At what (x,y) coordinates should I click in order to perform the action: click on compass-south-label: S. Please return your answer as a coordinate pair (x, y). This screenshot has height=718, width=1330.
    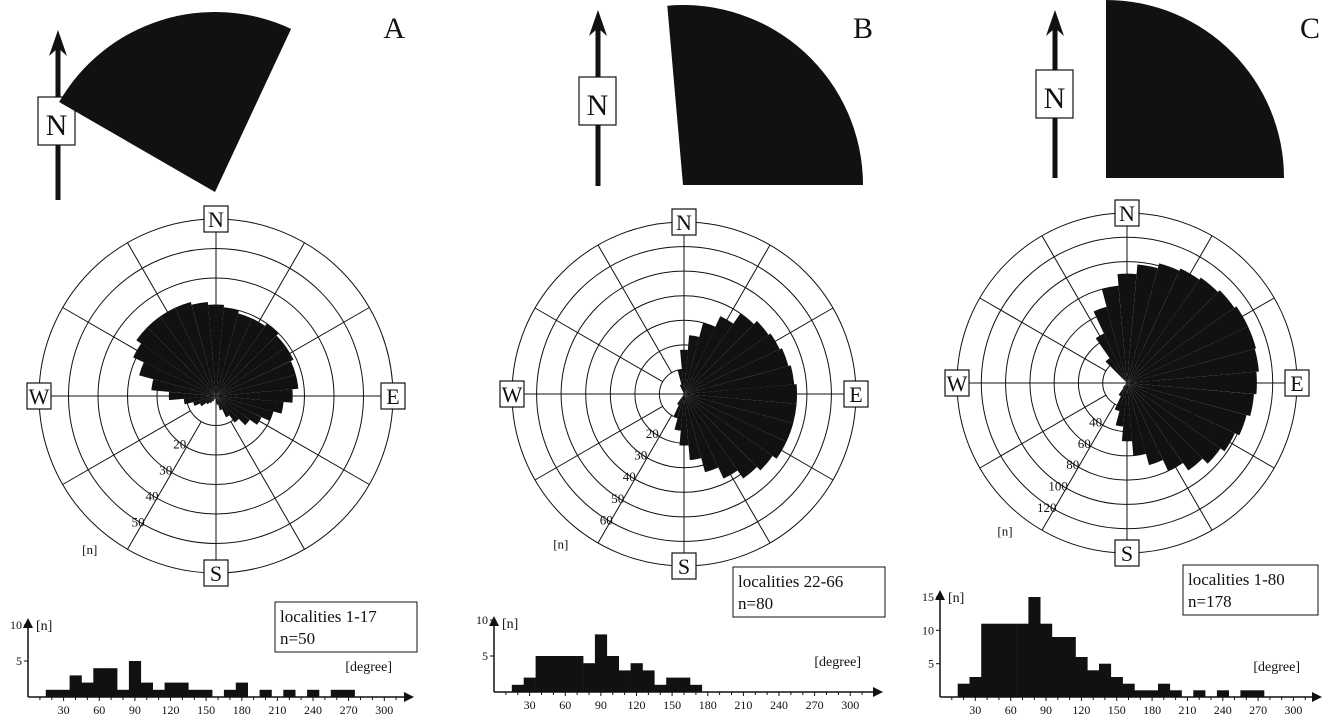
    Looking at the image, I should click on (216, 573).